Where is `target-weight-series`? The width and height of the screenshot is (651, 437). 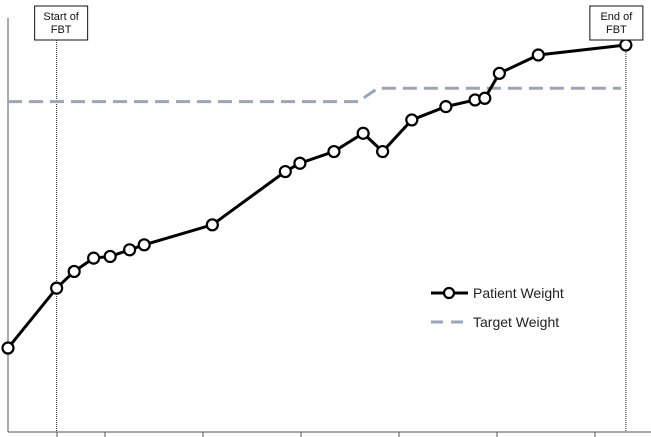
target-weight-series is located at coordinates (314, 95).